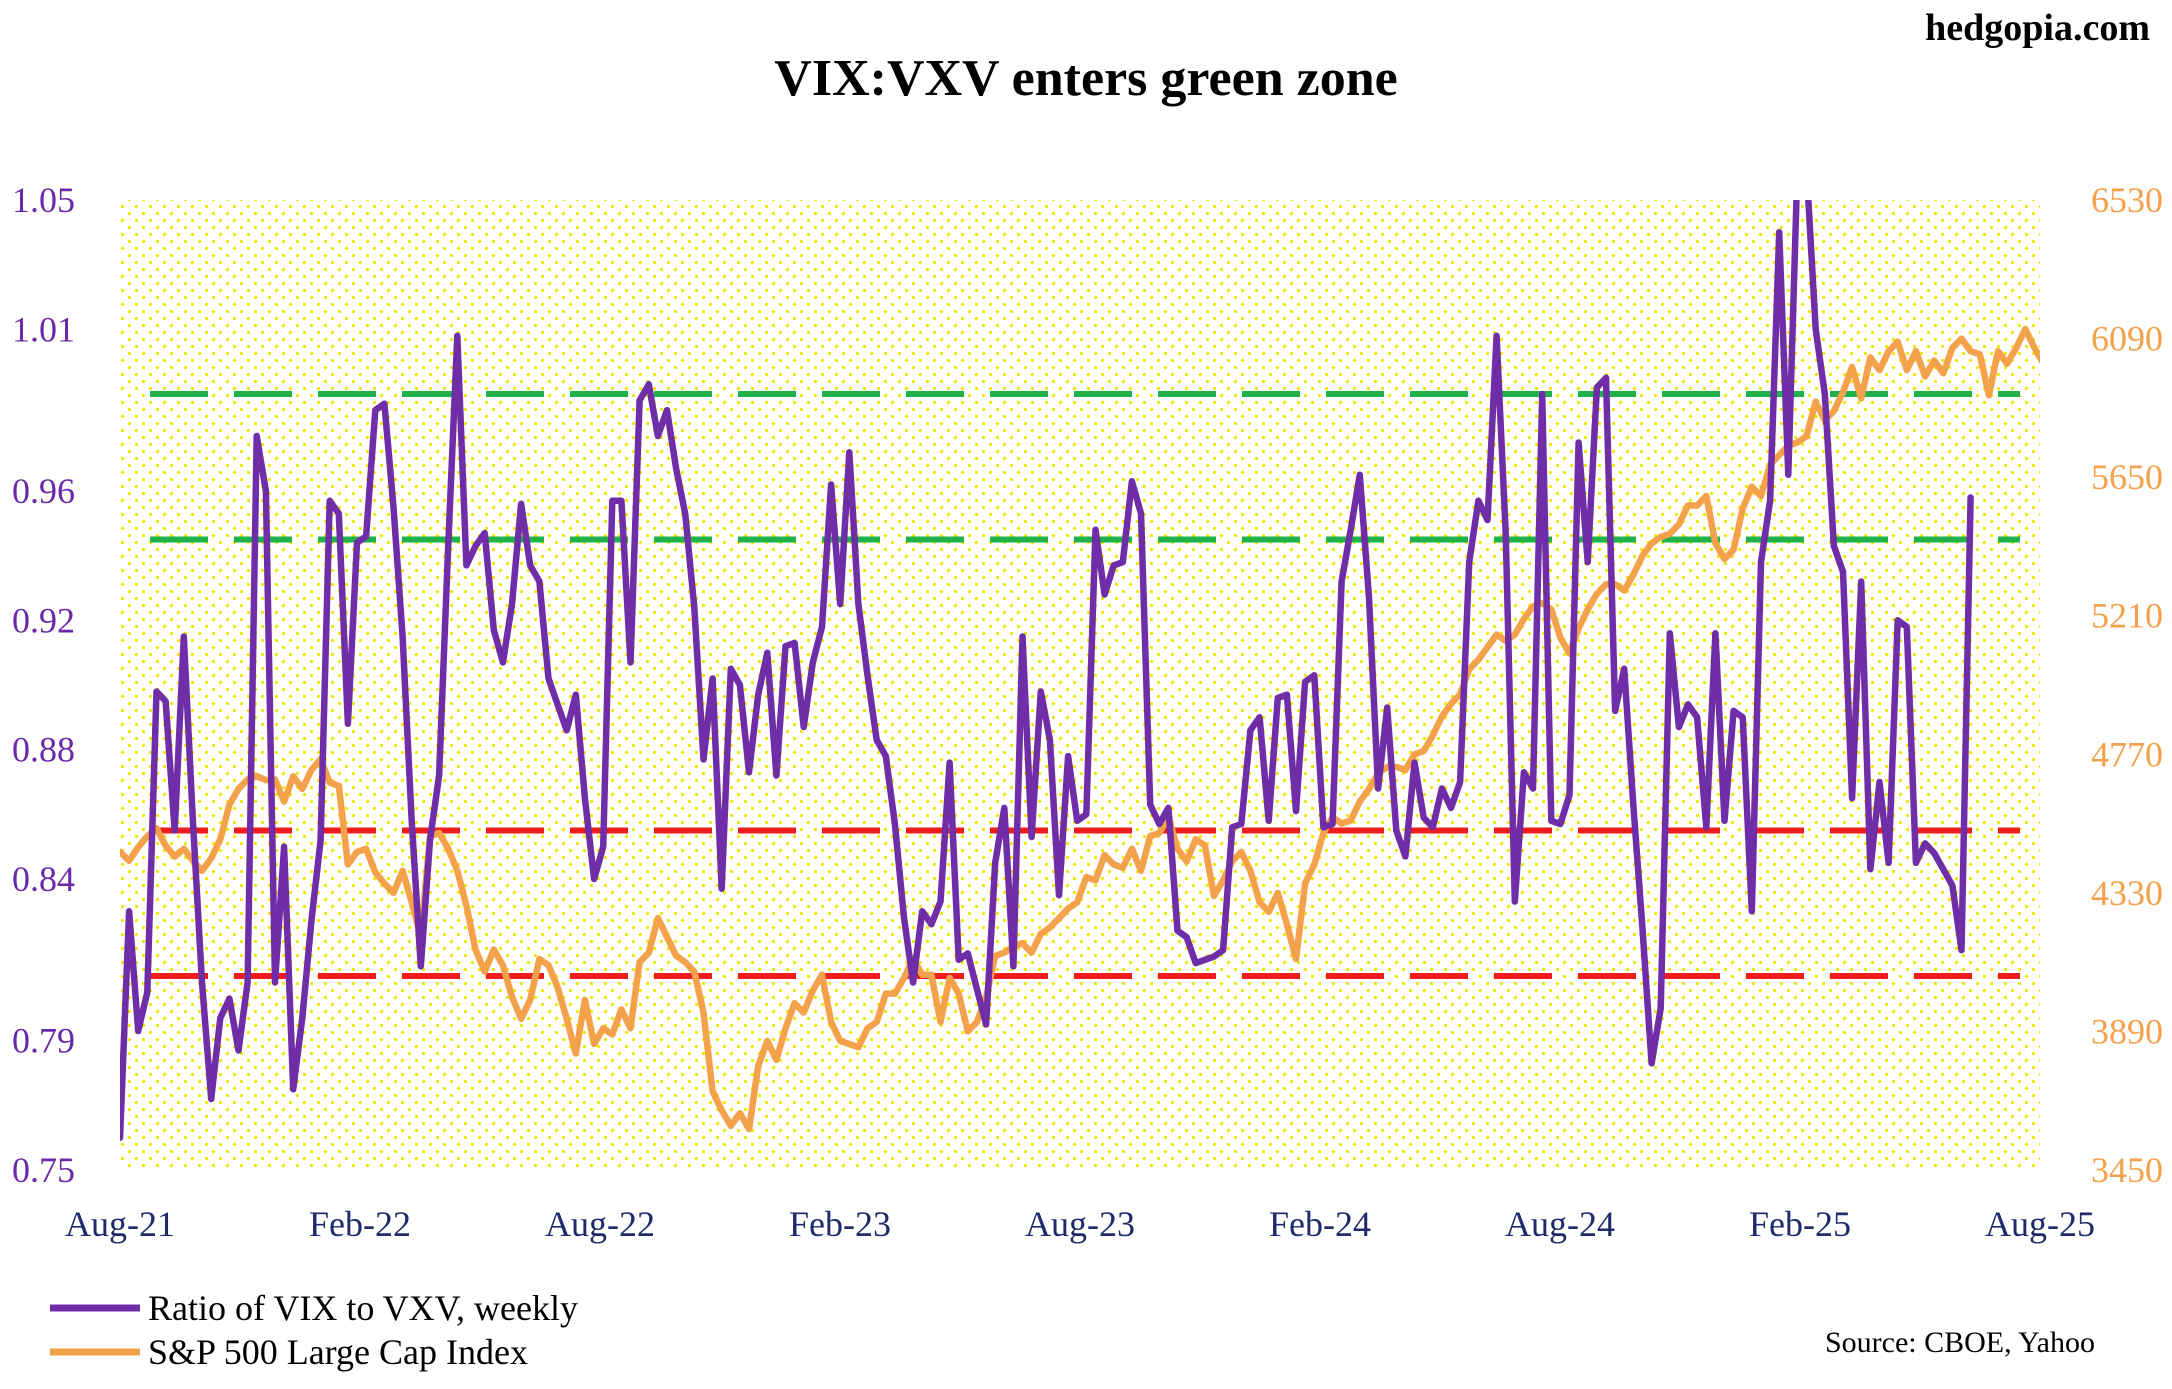 This screenshot has height=1389, width=2172. What do you see at coordinates (43, 750) in the screenshot?
I see `left-tick-label: 0.88` at bounding box center [43, 750].